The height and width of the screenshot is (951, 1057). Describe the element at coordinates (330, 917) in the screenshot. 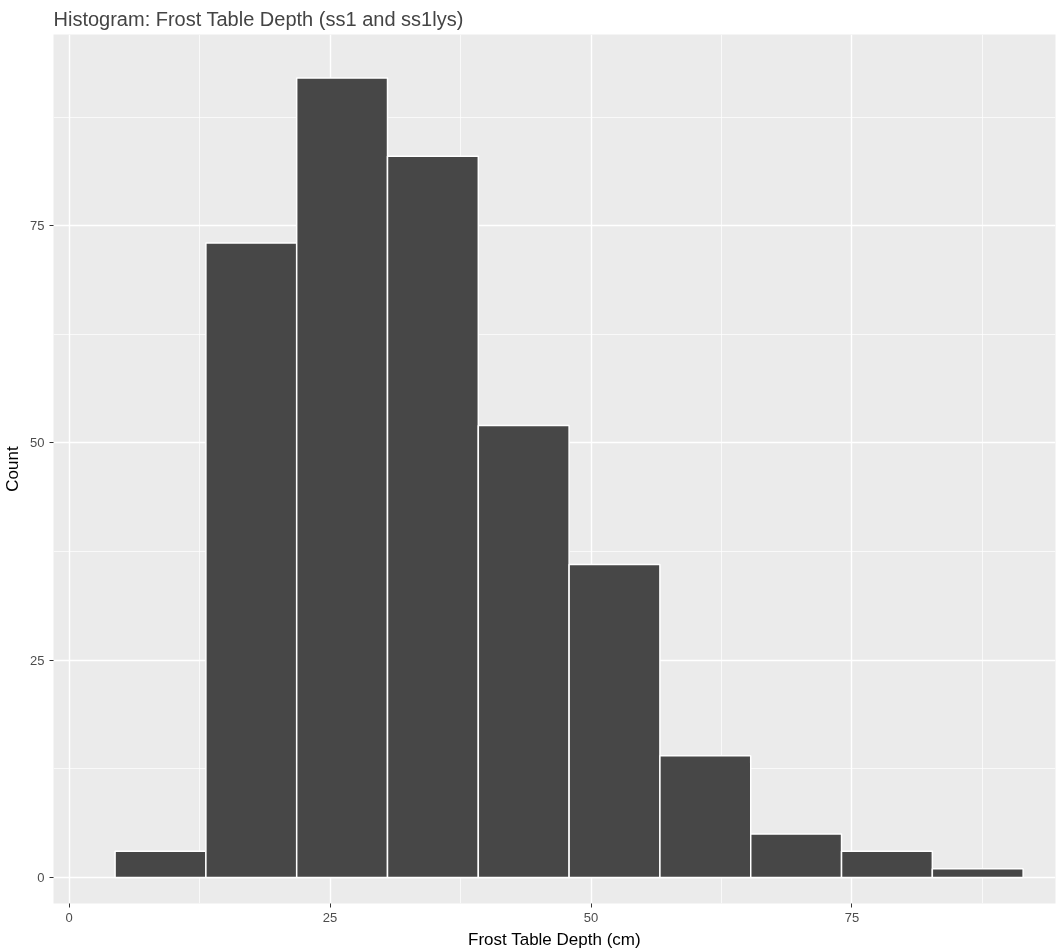

I see `x-tick-label: 25` at that location.